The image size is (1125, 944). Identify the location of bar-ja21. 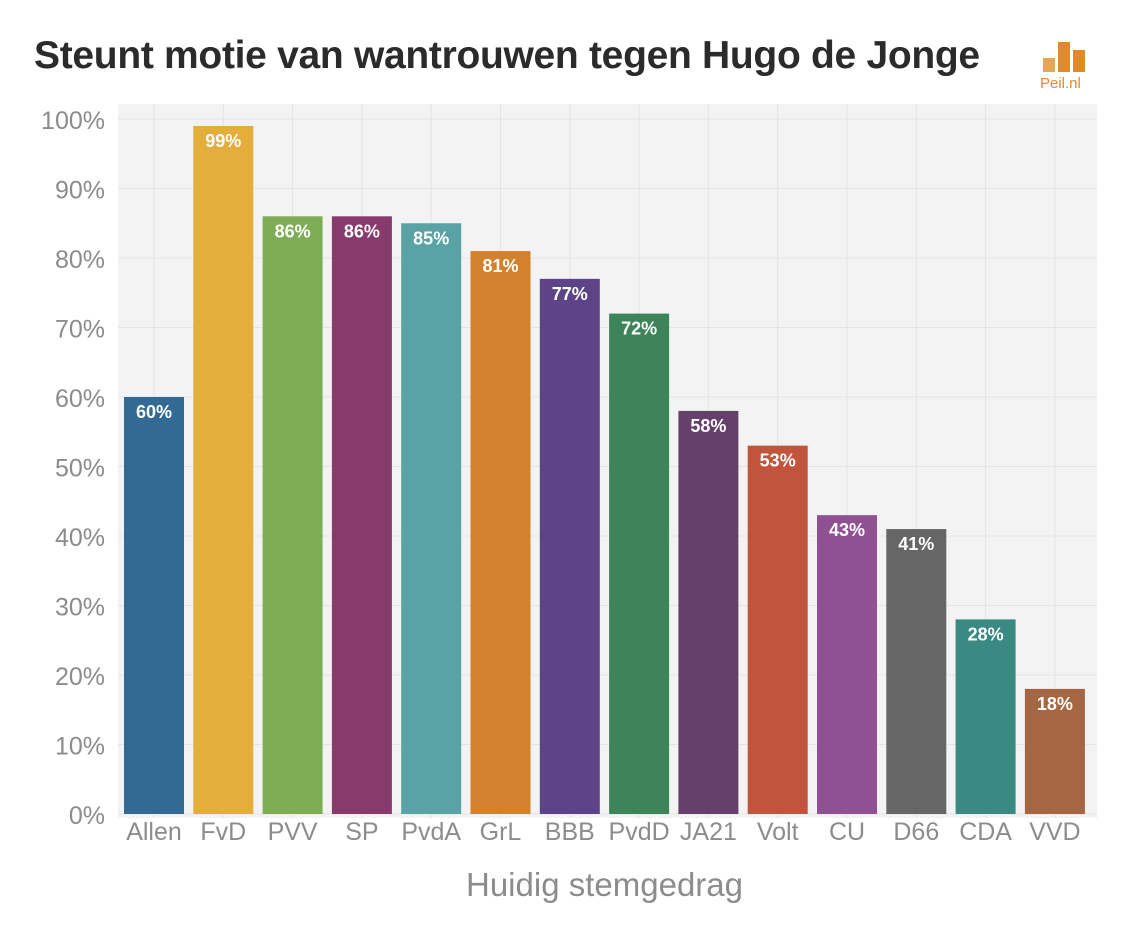
(708, 612).